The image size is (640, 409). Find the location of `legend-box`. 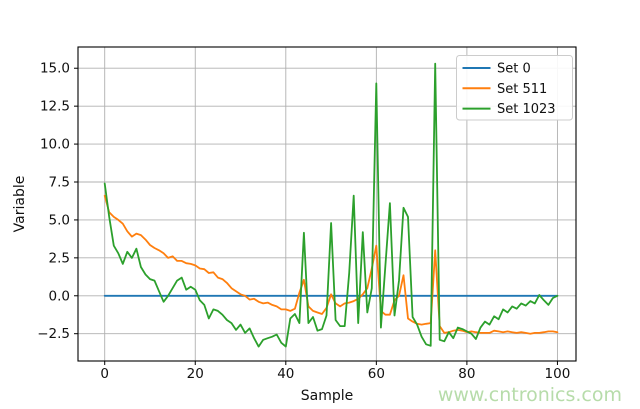

legend-box is located at coordinates (514, 88).